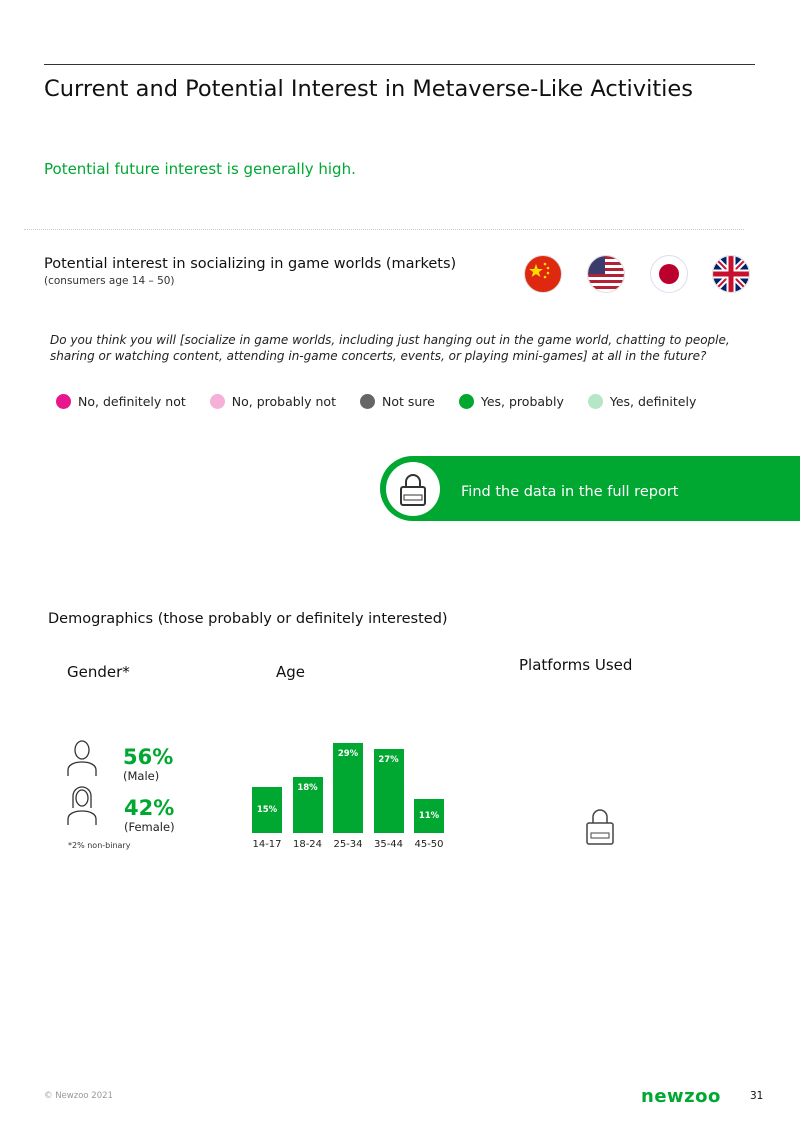  Describe the element at coordinates (669, 274) in the screenshot. I see `japan-flag-icon` at that location.